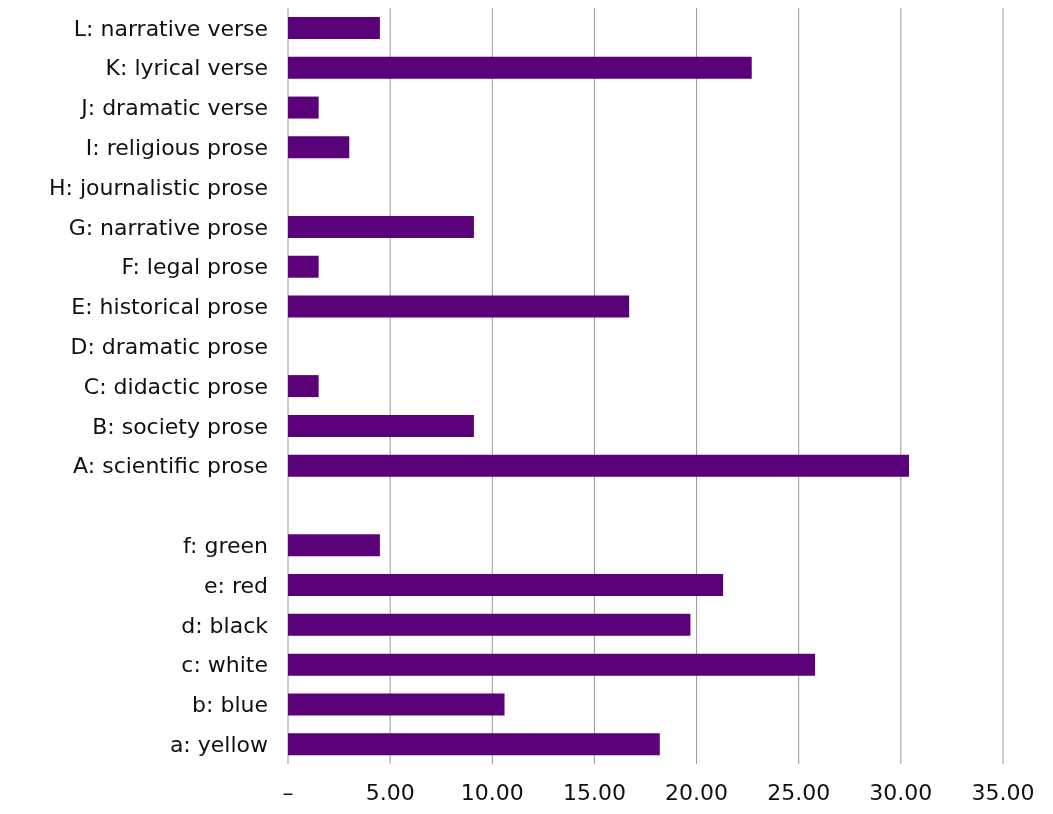 The width and height of the screenshot is (1053, 814). What do you see at coordinates (218, 744) in the screenshot?
I see `y-tick-label: a: yellow` at bounding box center [218, 744].